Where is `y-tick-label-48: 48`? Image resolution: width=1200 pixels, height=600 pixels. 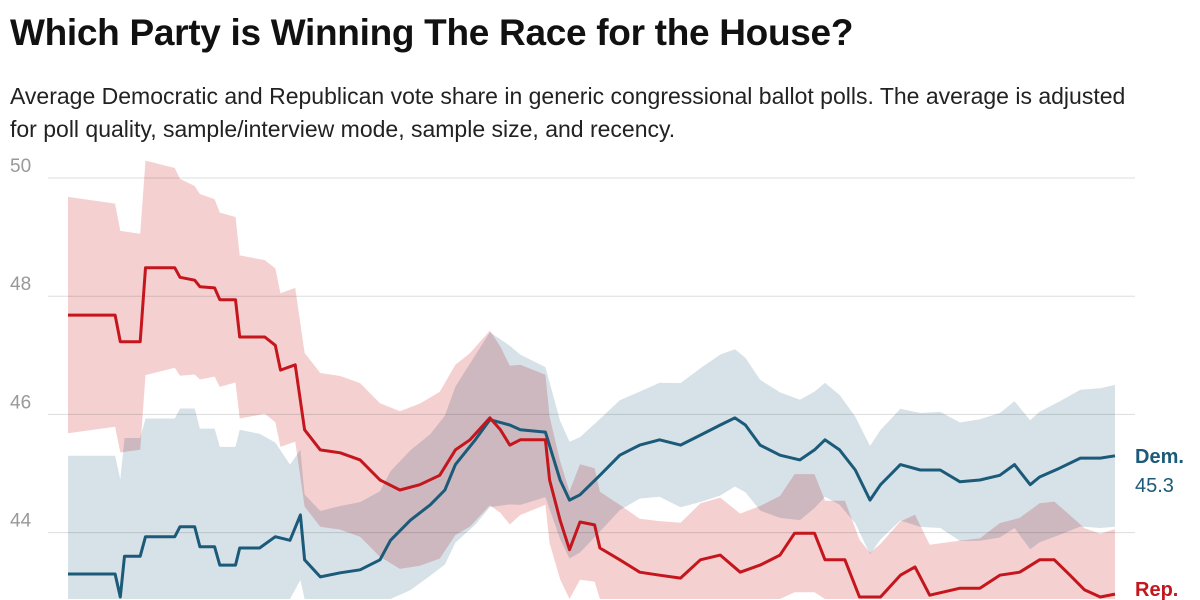
y-tick-label-48: 48 is located at coordinates (20, 284).